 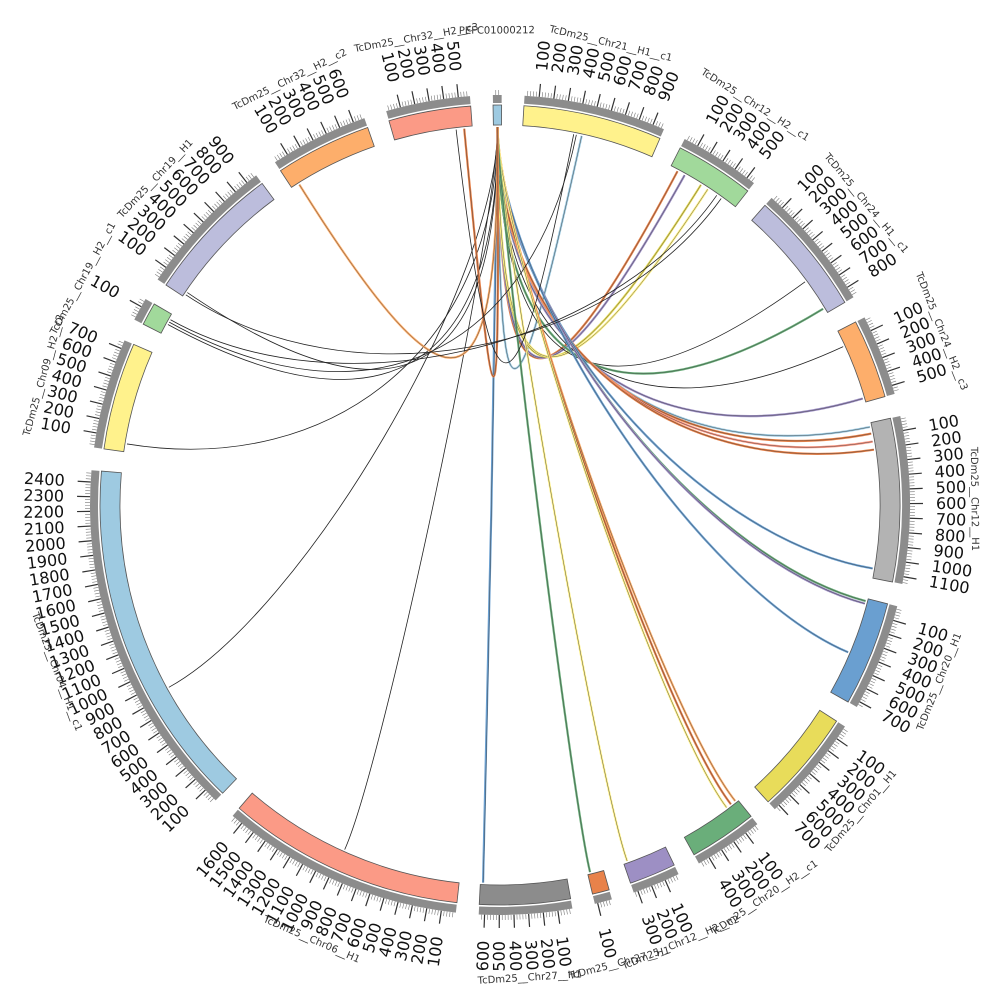 What do you see at coordinates (950, 520) in the screenshot?
I see `tick-label: 700` at bounding box center [950, 520].